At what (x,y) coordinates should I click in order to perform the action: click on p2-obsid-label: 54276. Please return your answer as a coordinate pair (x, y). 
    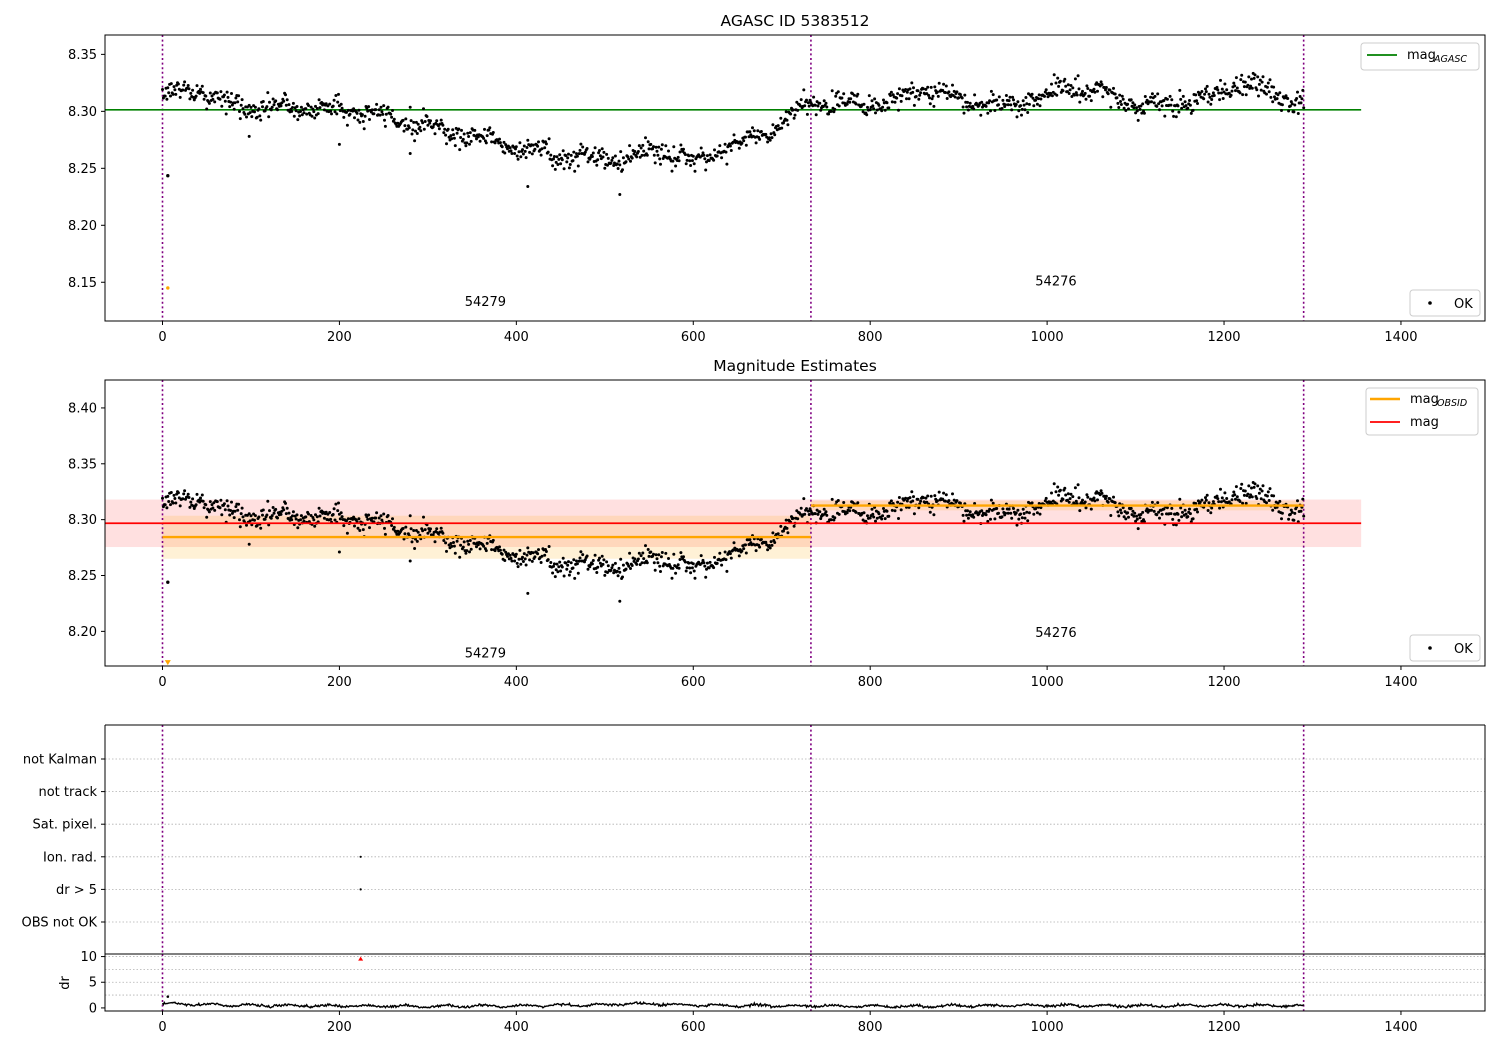
    Looking at the image, I should click on (1055, 633).